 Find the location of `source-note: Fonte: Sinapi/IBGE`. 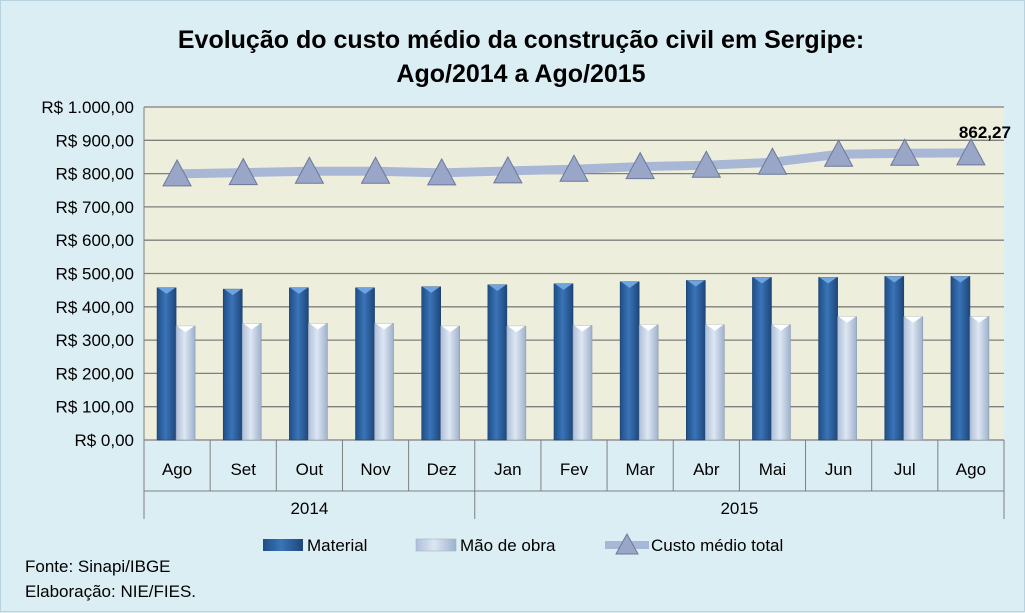

source-note: Fonte: Sinapi/IBGE is located at coordinates (98, 566).